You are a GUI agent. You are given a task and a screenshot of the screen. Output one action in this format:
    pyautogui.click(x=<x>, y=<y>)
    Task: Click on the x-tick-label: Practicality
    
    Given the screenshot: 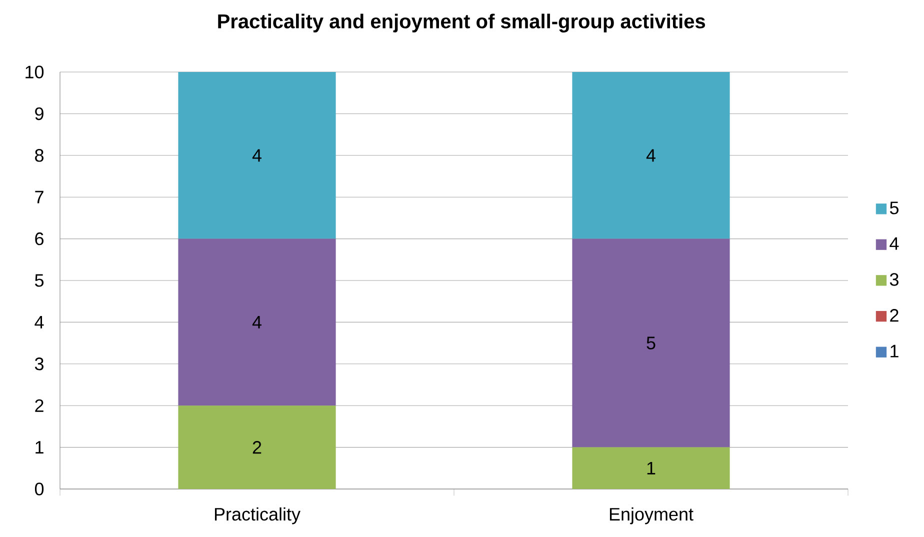 What is the action you would take?
    pyautogui.click(x=257, y=515)
    